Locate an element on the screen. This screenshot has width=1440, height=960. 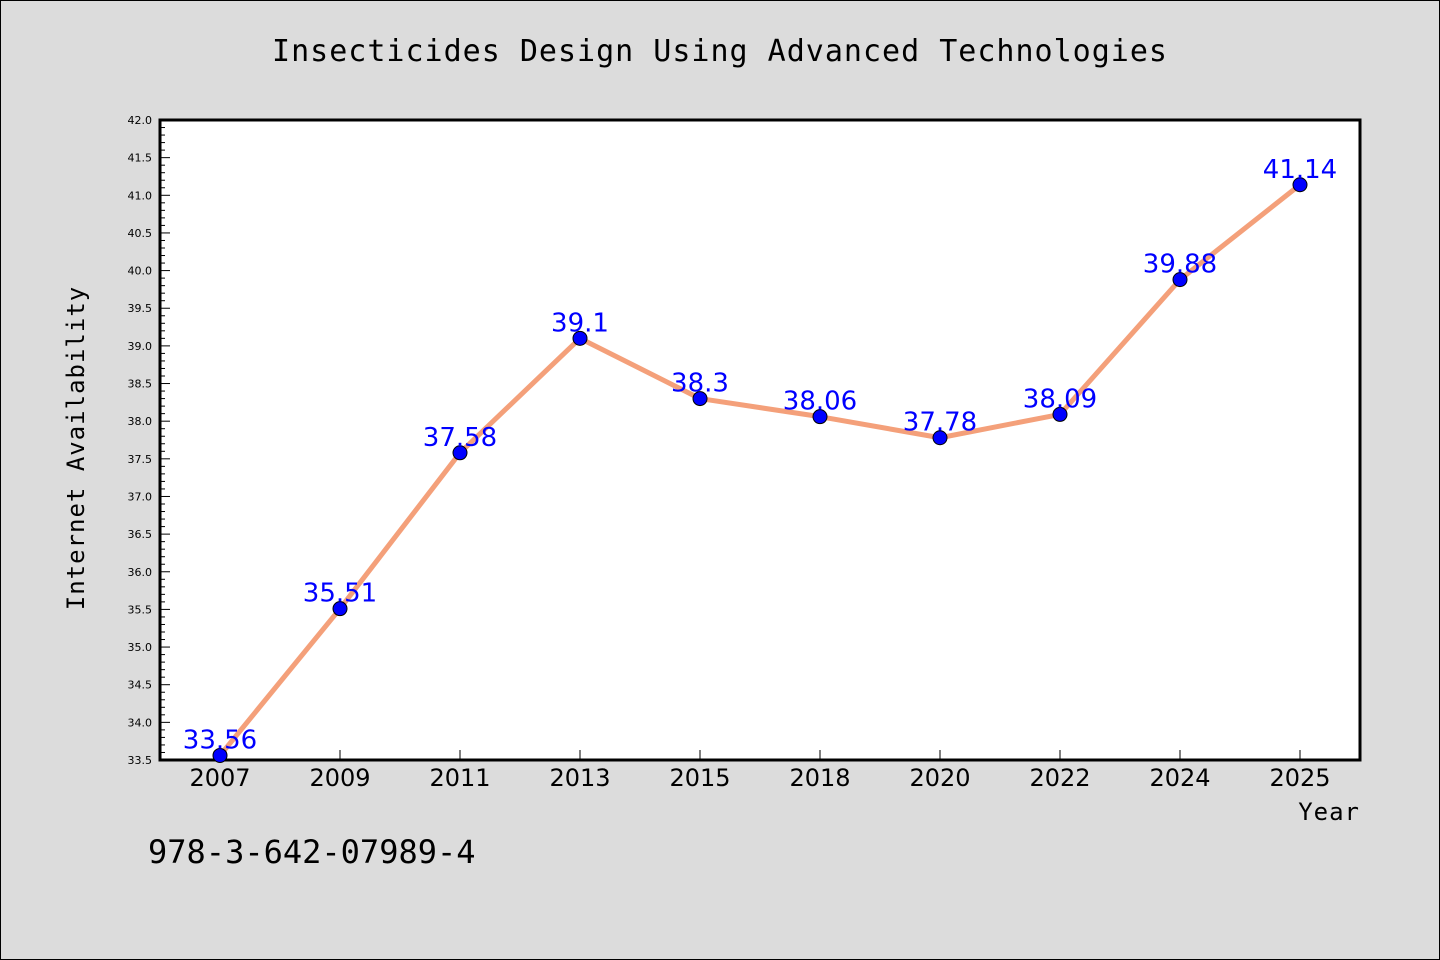
y-tick-label: 36.5 is located at coordinates (140, 534).